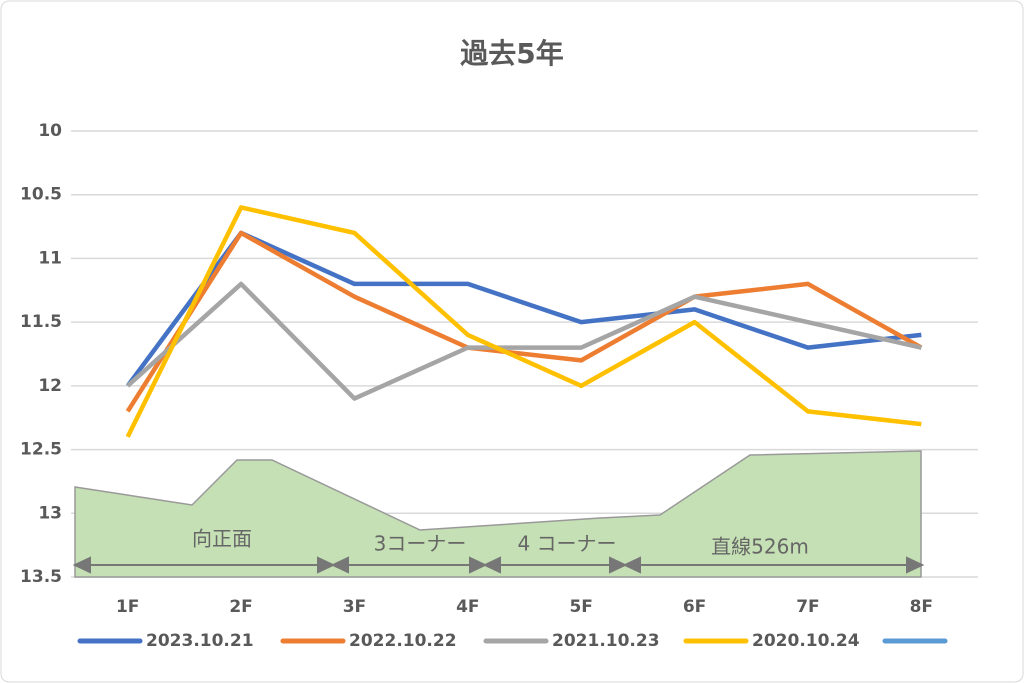 This screenshot has width=1024, height=683. Describe the element at coordinates (694, 607) in the screenshot. I see `x-tick-label: 6F` at that location.